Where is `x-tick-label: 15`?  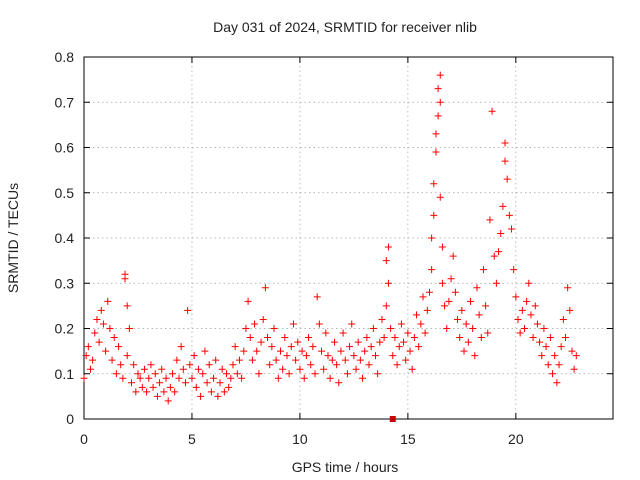
x-tick-label: 15 is located at coordinates (408, 439).